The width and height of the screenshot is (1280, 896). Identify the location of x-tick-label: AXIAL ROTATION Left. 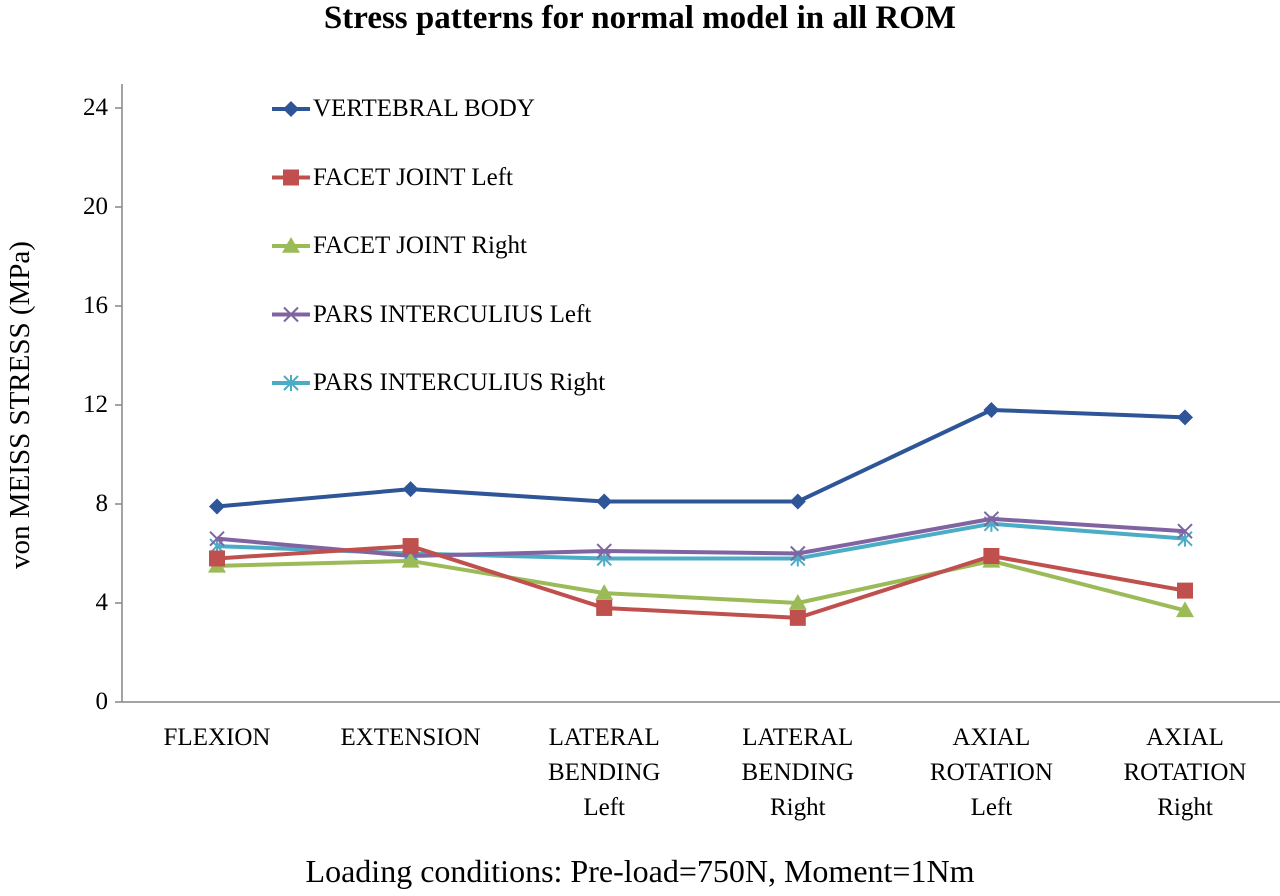
(991, 772).